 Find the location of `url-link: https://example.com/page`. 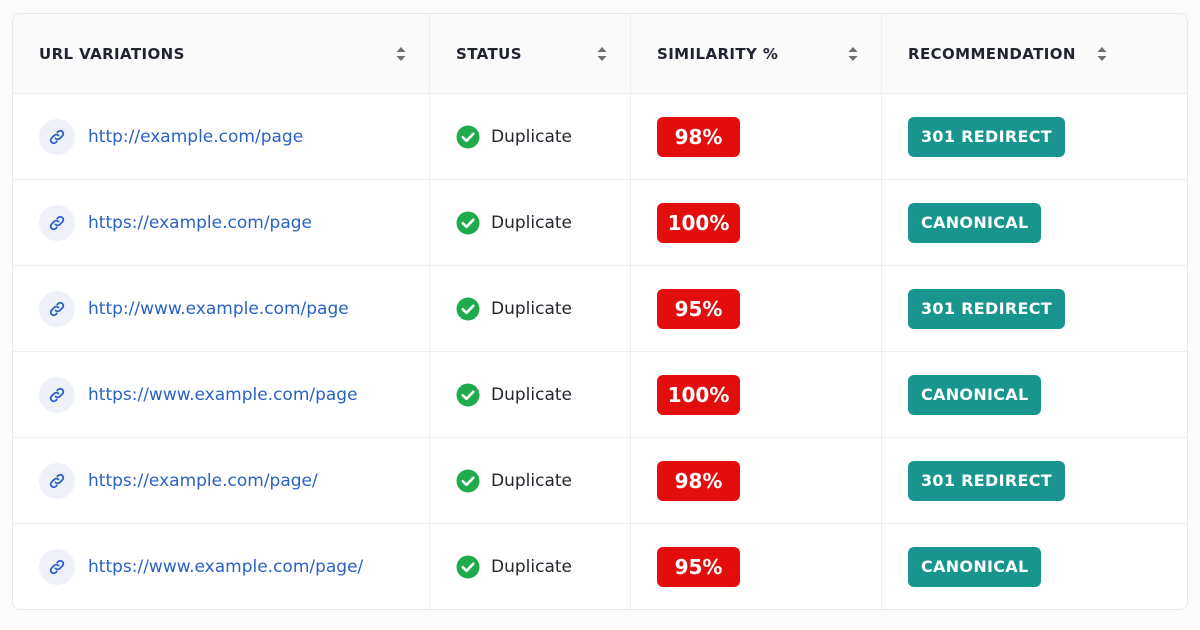

url-link: https://example.com/page is located at coordinates (200, 222).